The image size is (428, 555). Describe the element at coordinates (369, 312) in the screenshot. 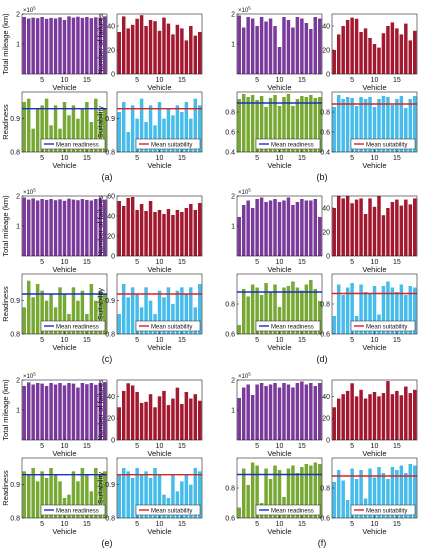

I see `suitability-panel-3: 0.6 0.8 5 10 15 Vehicle Mean suitability` at that location.